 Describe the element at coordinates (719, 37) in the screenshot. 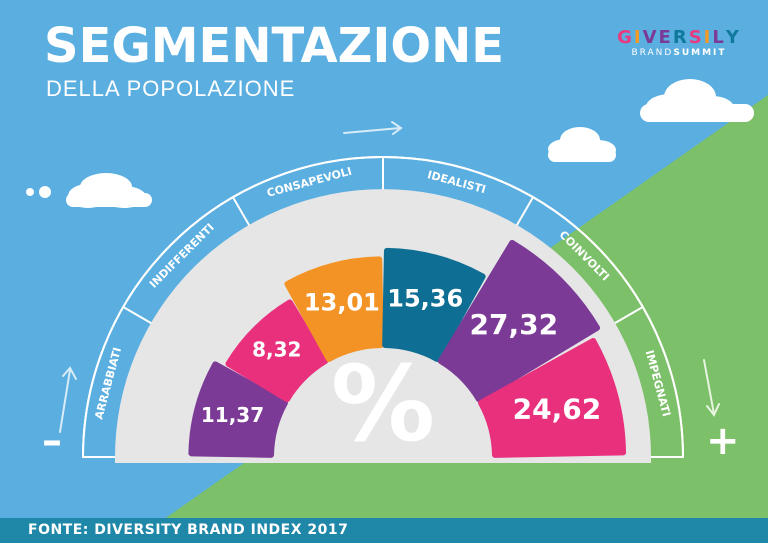

I see `logo-letter: L` at that location.